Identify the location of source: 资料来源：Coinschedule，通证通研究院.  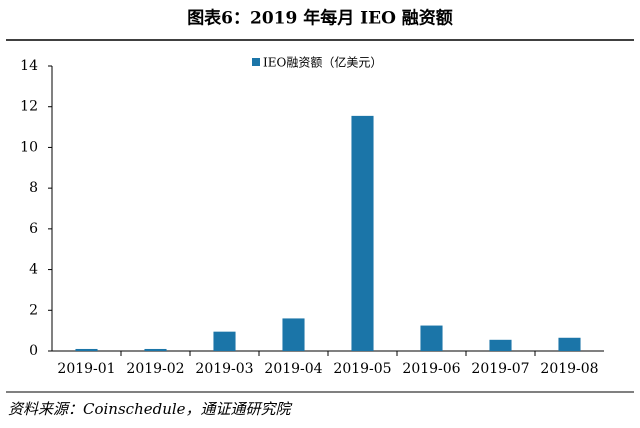
(150, 409).